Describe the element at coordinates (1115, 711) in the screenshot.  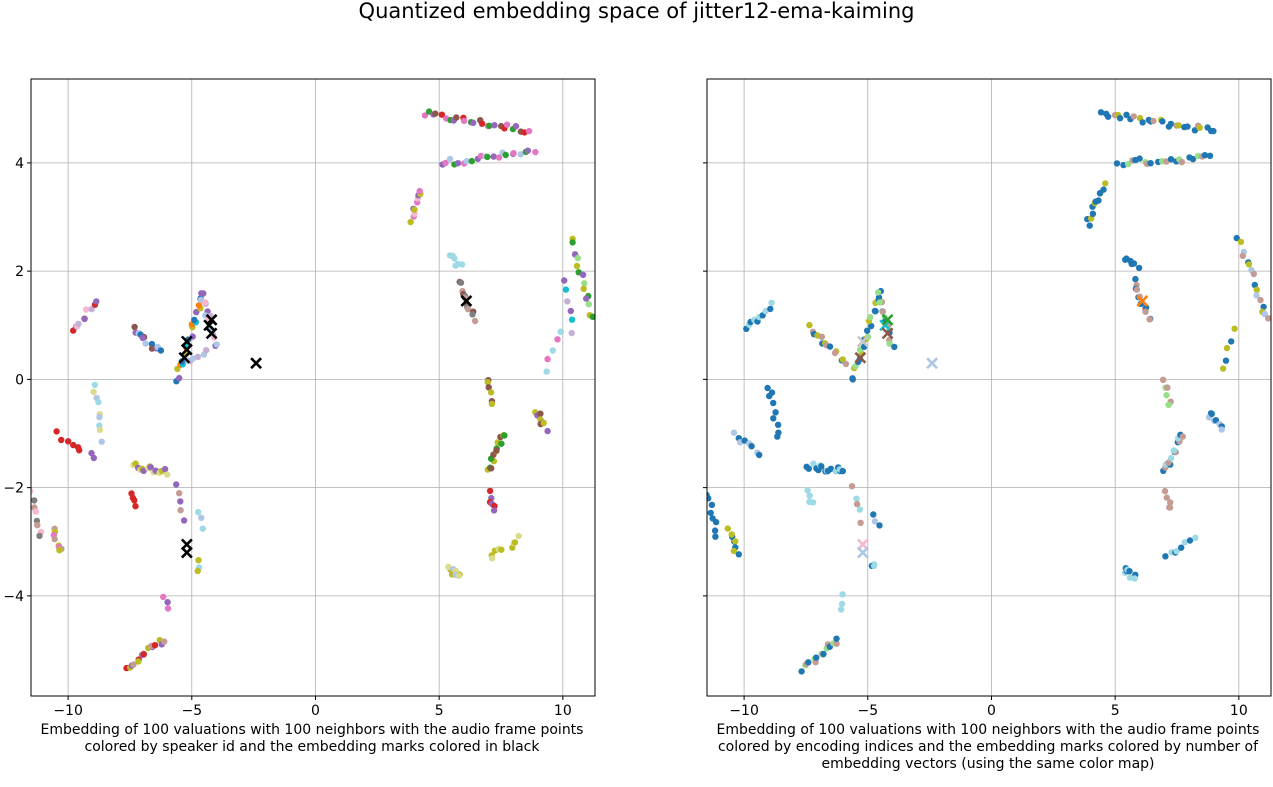
I see `x-tick-label: 5` at that location.